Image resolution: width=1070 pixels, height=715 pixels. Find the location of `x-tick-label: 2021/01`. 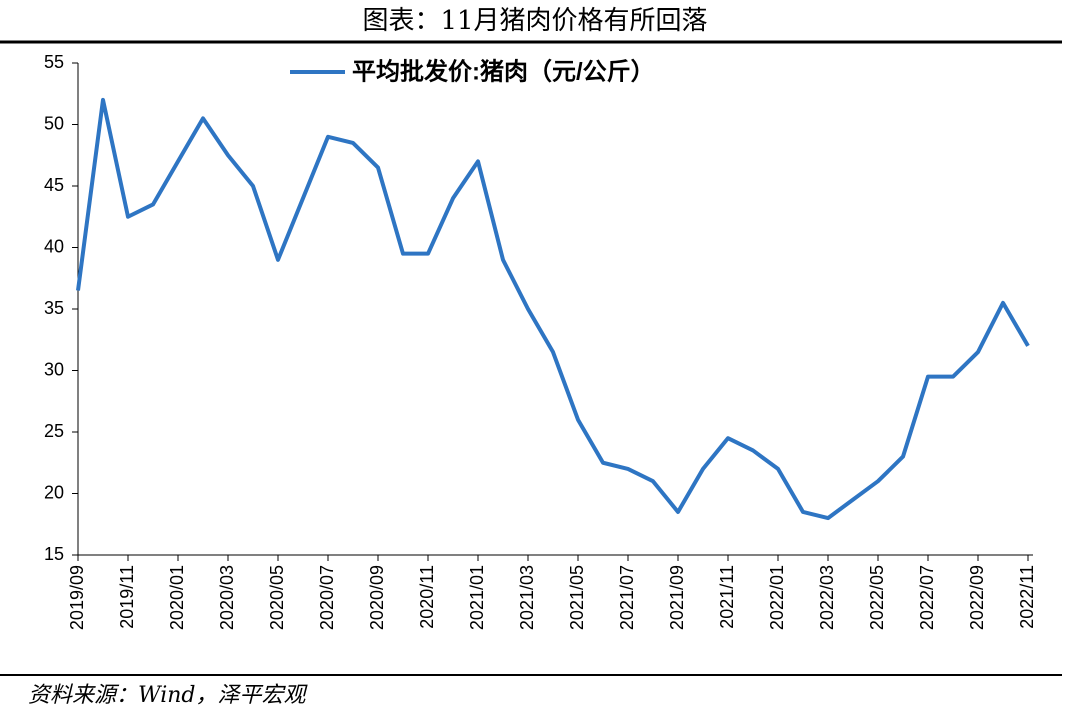

x-tick-label: 2021/01 is located at coordinates (477, 597).